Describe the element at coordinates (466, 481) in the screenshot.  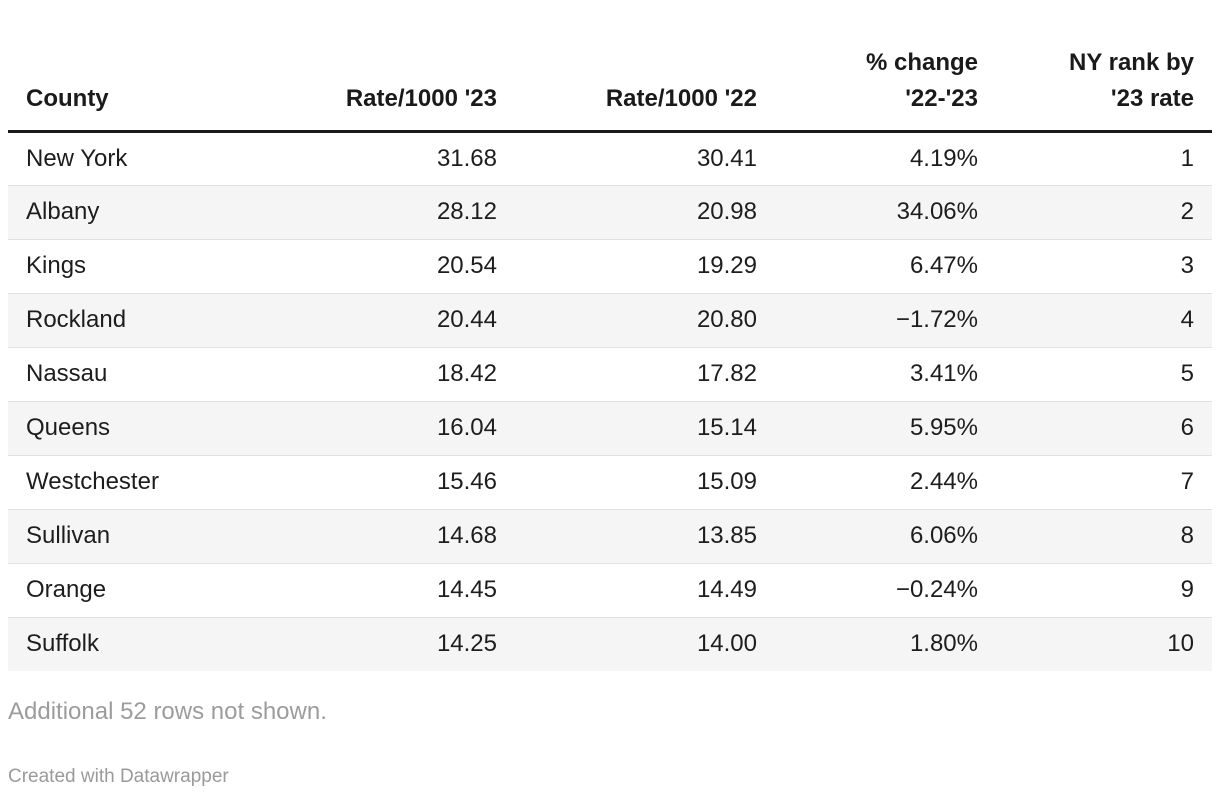
I see `table-cell: 15.46` at that location.